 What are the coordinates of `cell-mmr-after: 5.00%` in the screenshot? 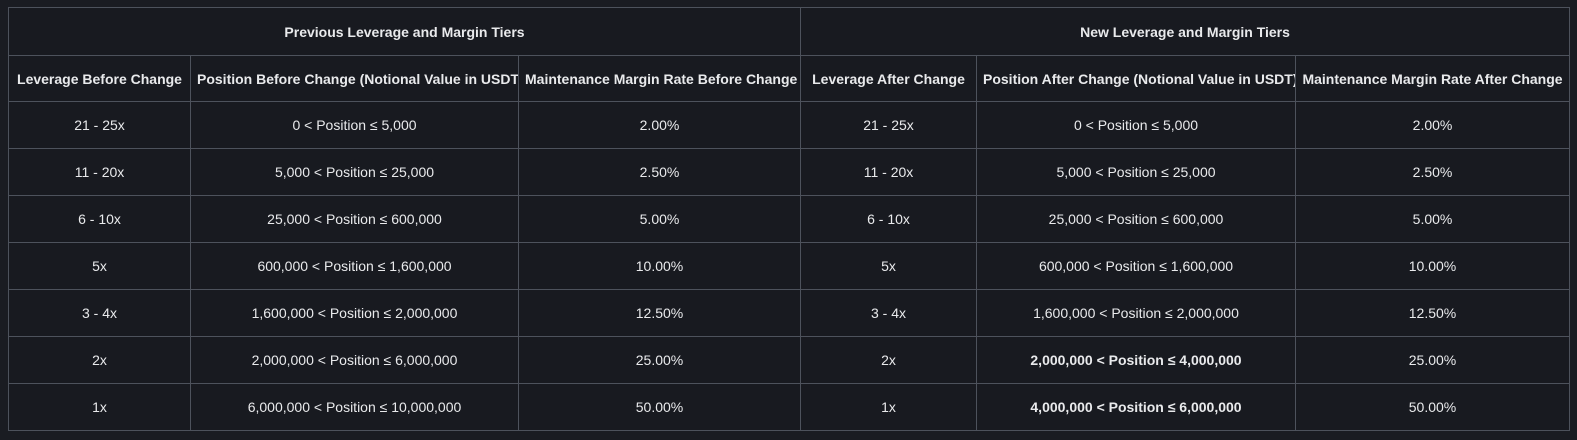 It's located at (1432, 219).